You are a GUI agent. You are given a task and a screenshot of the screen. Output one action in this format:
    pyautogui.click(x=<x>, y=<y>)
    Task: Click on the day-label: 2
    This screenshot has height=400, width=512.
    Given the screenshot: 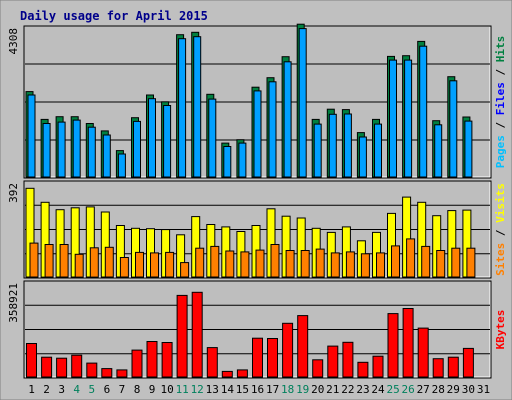 What is the action you would take?
    pyautogui.click(x=46, y=389)
    